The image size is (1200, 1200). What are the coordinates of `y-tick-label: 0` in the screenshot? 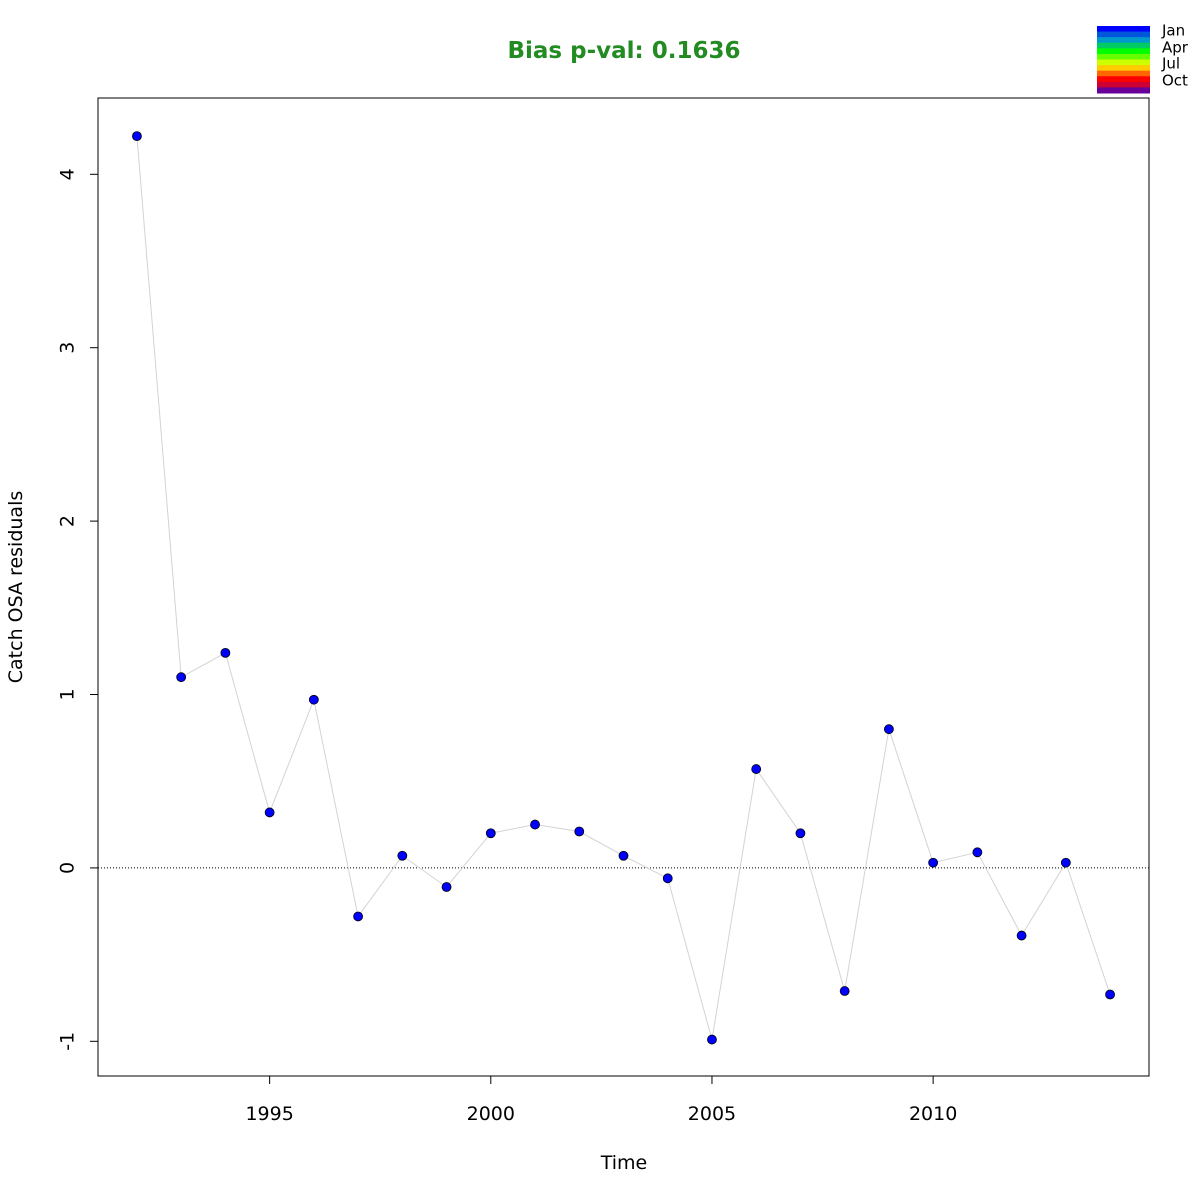 It's located at (68, 868).